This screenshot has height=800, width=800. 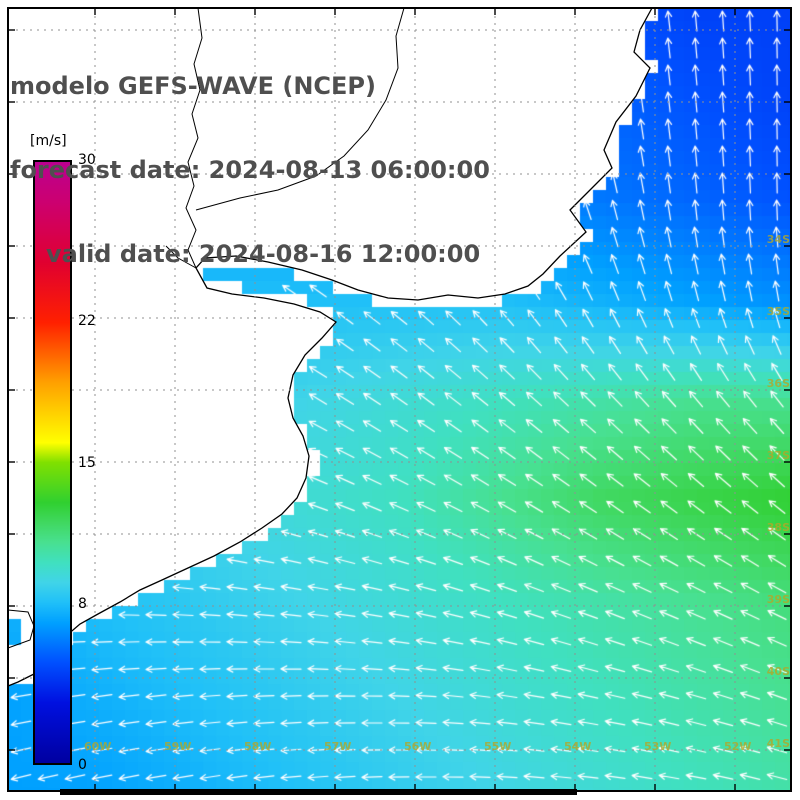 What do you see at coordinates (778, 671) in the screenshot?
I see `latitude-label: 40S` at bounding box center [778, 671].